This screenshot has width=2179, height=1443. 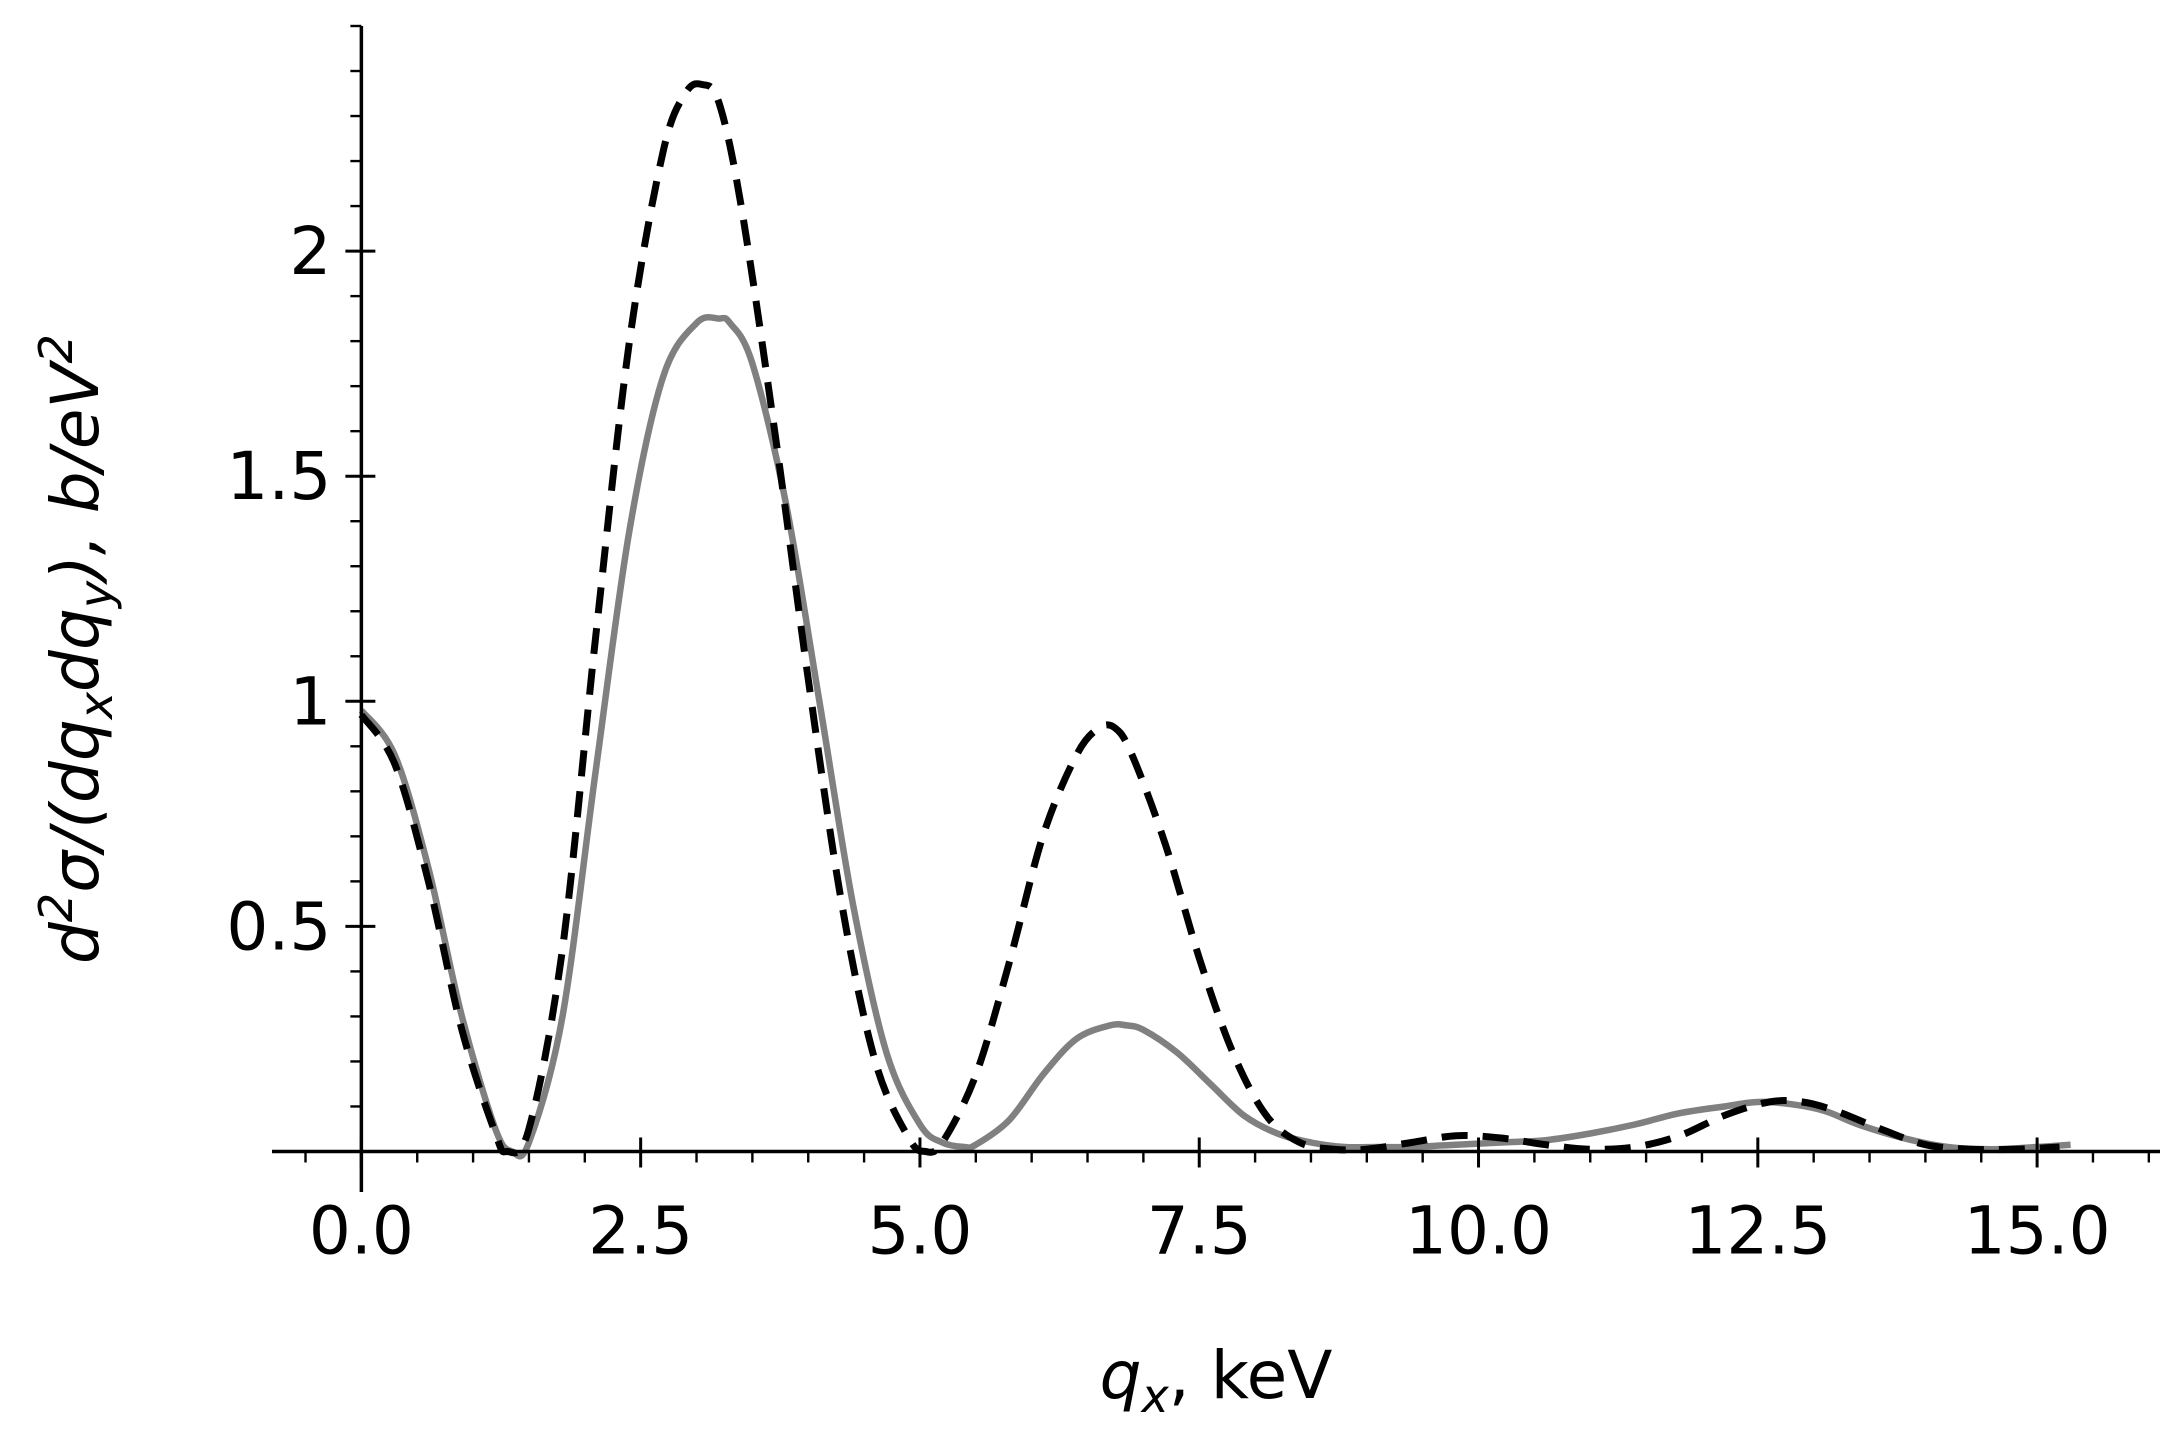 I want to click on x-tick-label: 10.0, so click(x=1478, y=1230).